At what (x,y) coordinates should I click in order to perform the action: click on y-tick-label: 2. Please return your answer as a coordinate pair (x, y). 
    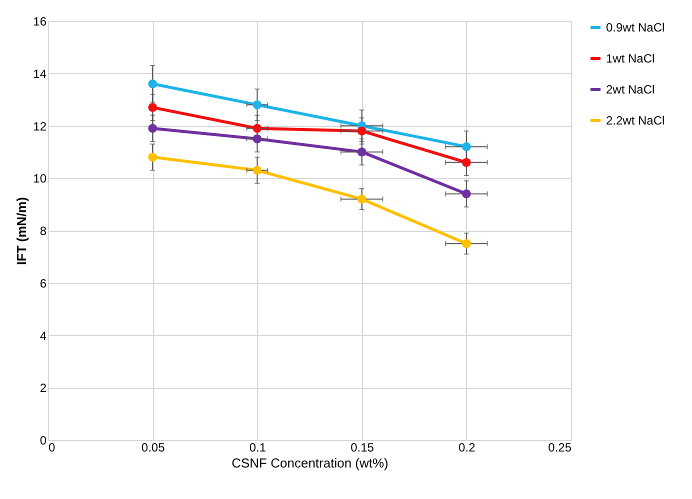
    Looking at the image, I should click on (43, 388).